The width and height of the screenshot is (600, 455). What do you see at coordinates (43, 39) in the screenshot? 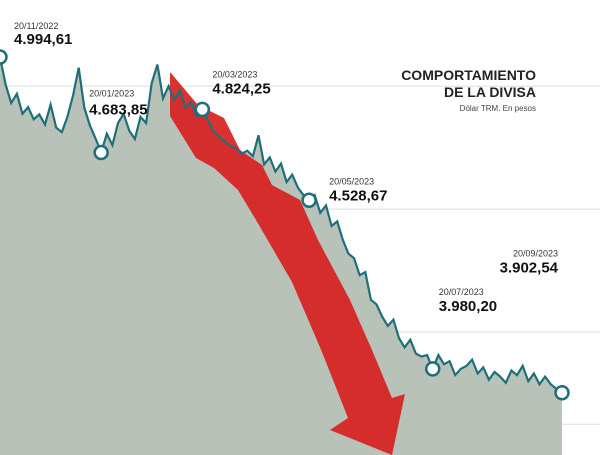
I see `data-label-value: 4.994,61` at bounding box center [43, 39].